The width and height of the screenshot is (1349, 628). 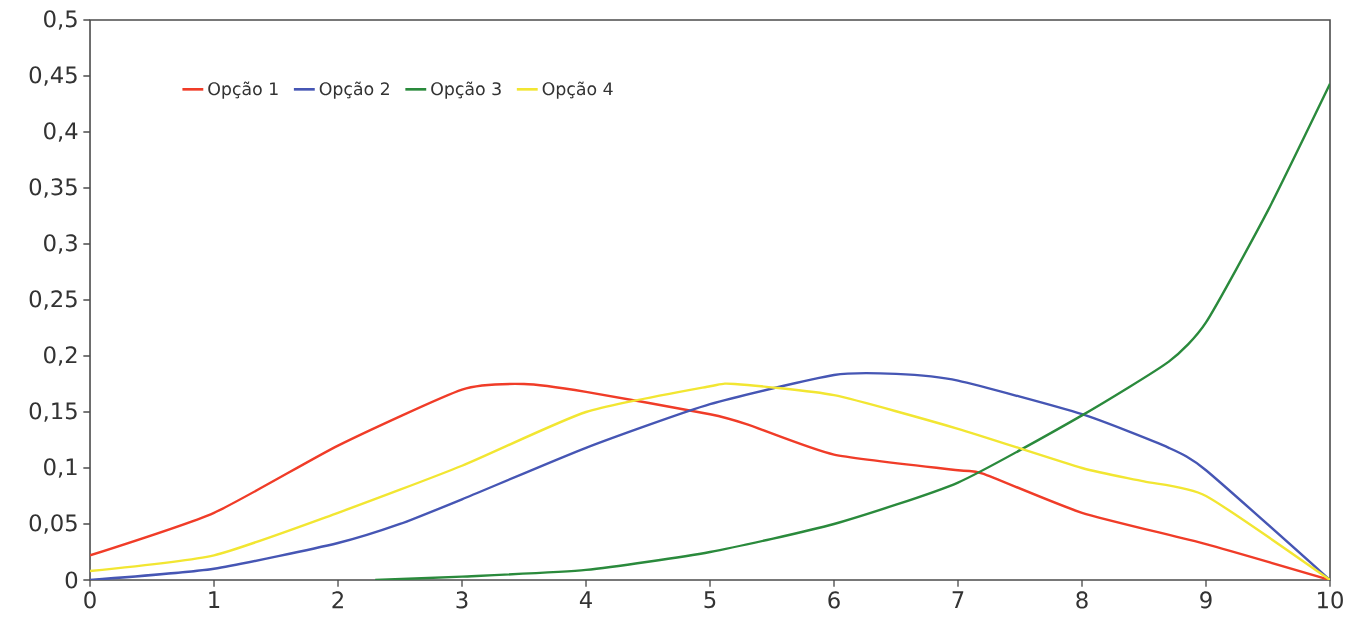 What do you see at coordinates (53, 76) in the screenshot?
I see `y-tick-label: 0,45` at bounding box center [53, 76].